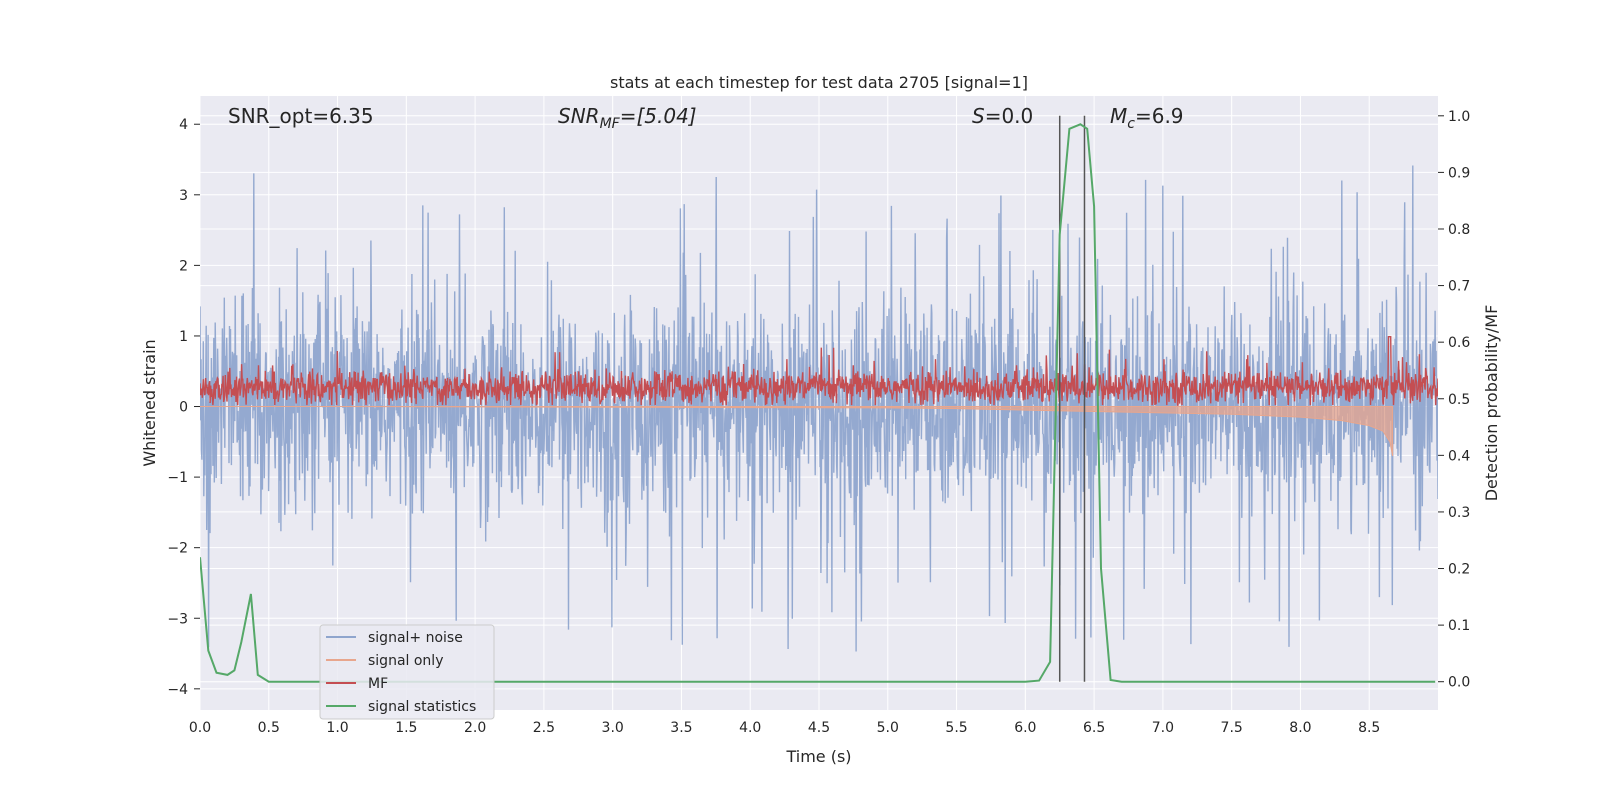  What do you see at coordinates (681, 728) in the screenshot?
I see `x-tick-label: 3.5` at bounding box center [681, 728].